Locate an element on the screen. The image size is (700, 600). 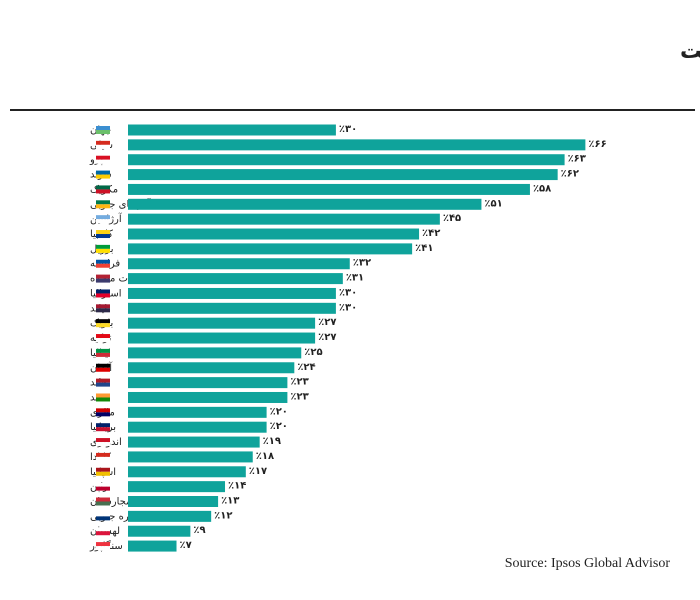
value-label: ٪۶۲ is located at coordinates (570, 174).